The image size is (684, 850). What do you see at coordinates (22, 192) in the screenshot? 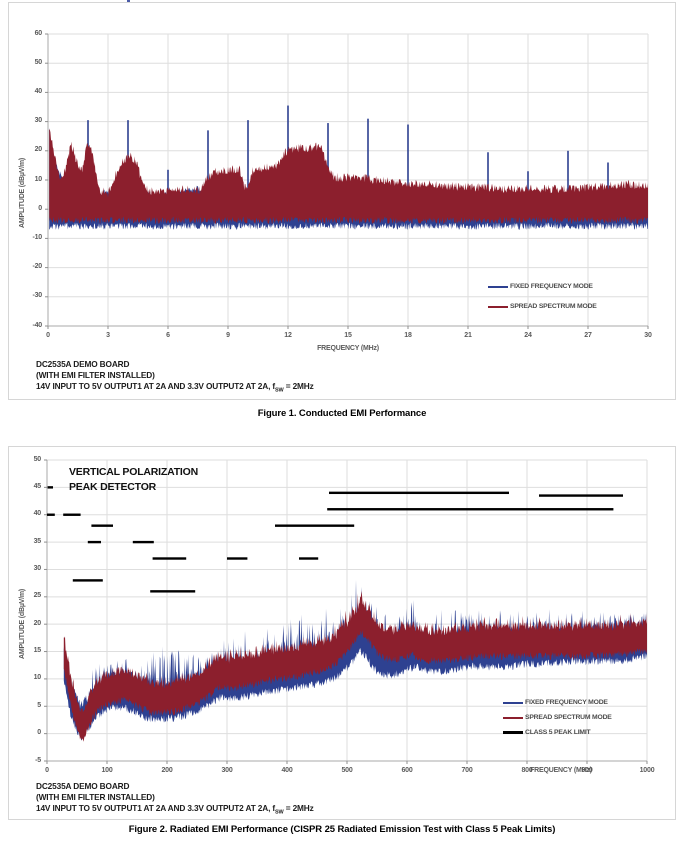
I see `figure1-y-axis-title: AMPLITUDE (dBµV/m)` at bounding box center [22, 192].